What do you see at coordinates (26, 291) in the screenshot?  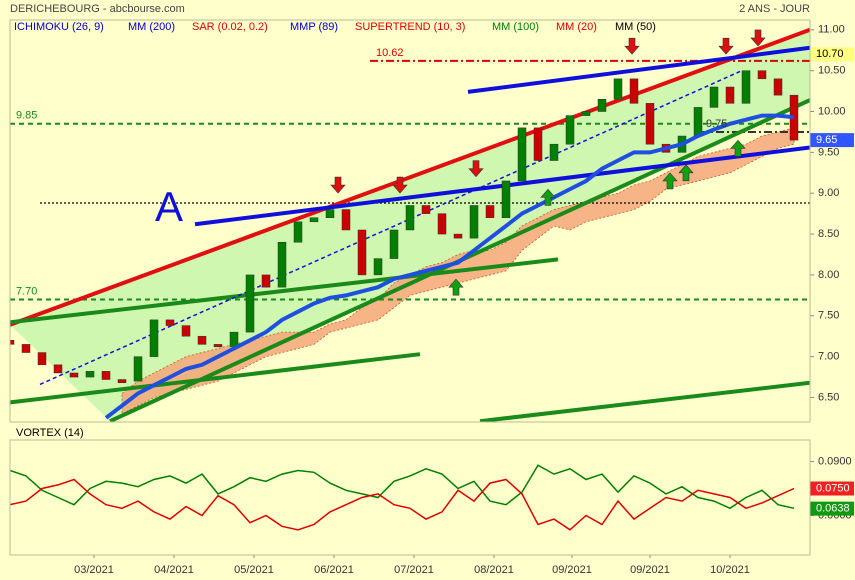 I see `level-label: 7.70` at bounding box center [26, 291].